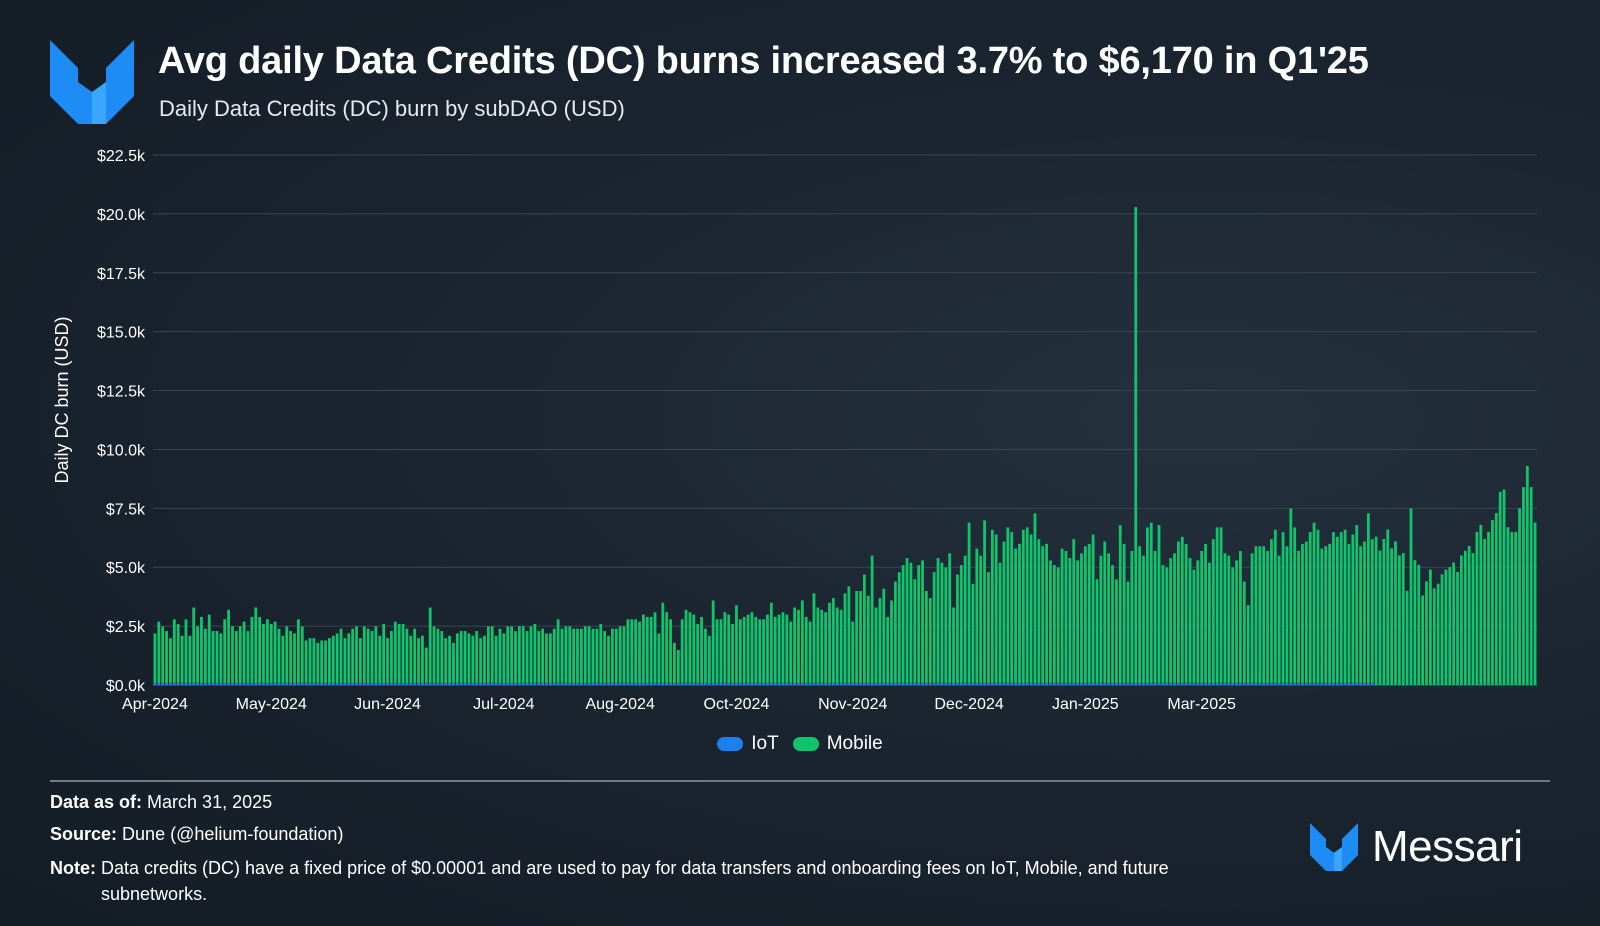 The height and width of the screenshot is (926, 1600). I want to click on legend-item-mobile: Mobile, so click(837, 744).